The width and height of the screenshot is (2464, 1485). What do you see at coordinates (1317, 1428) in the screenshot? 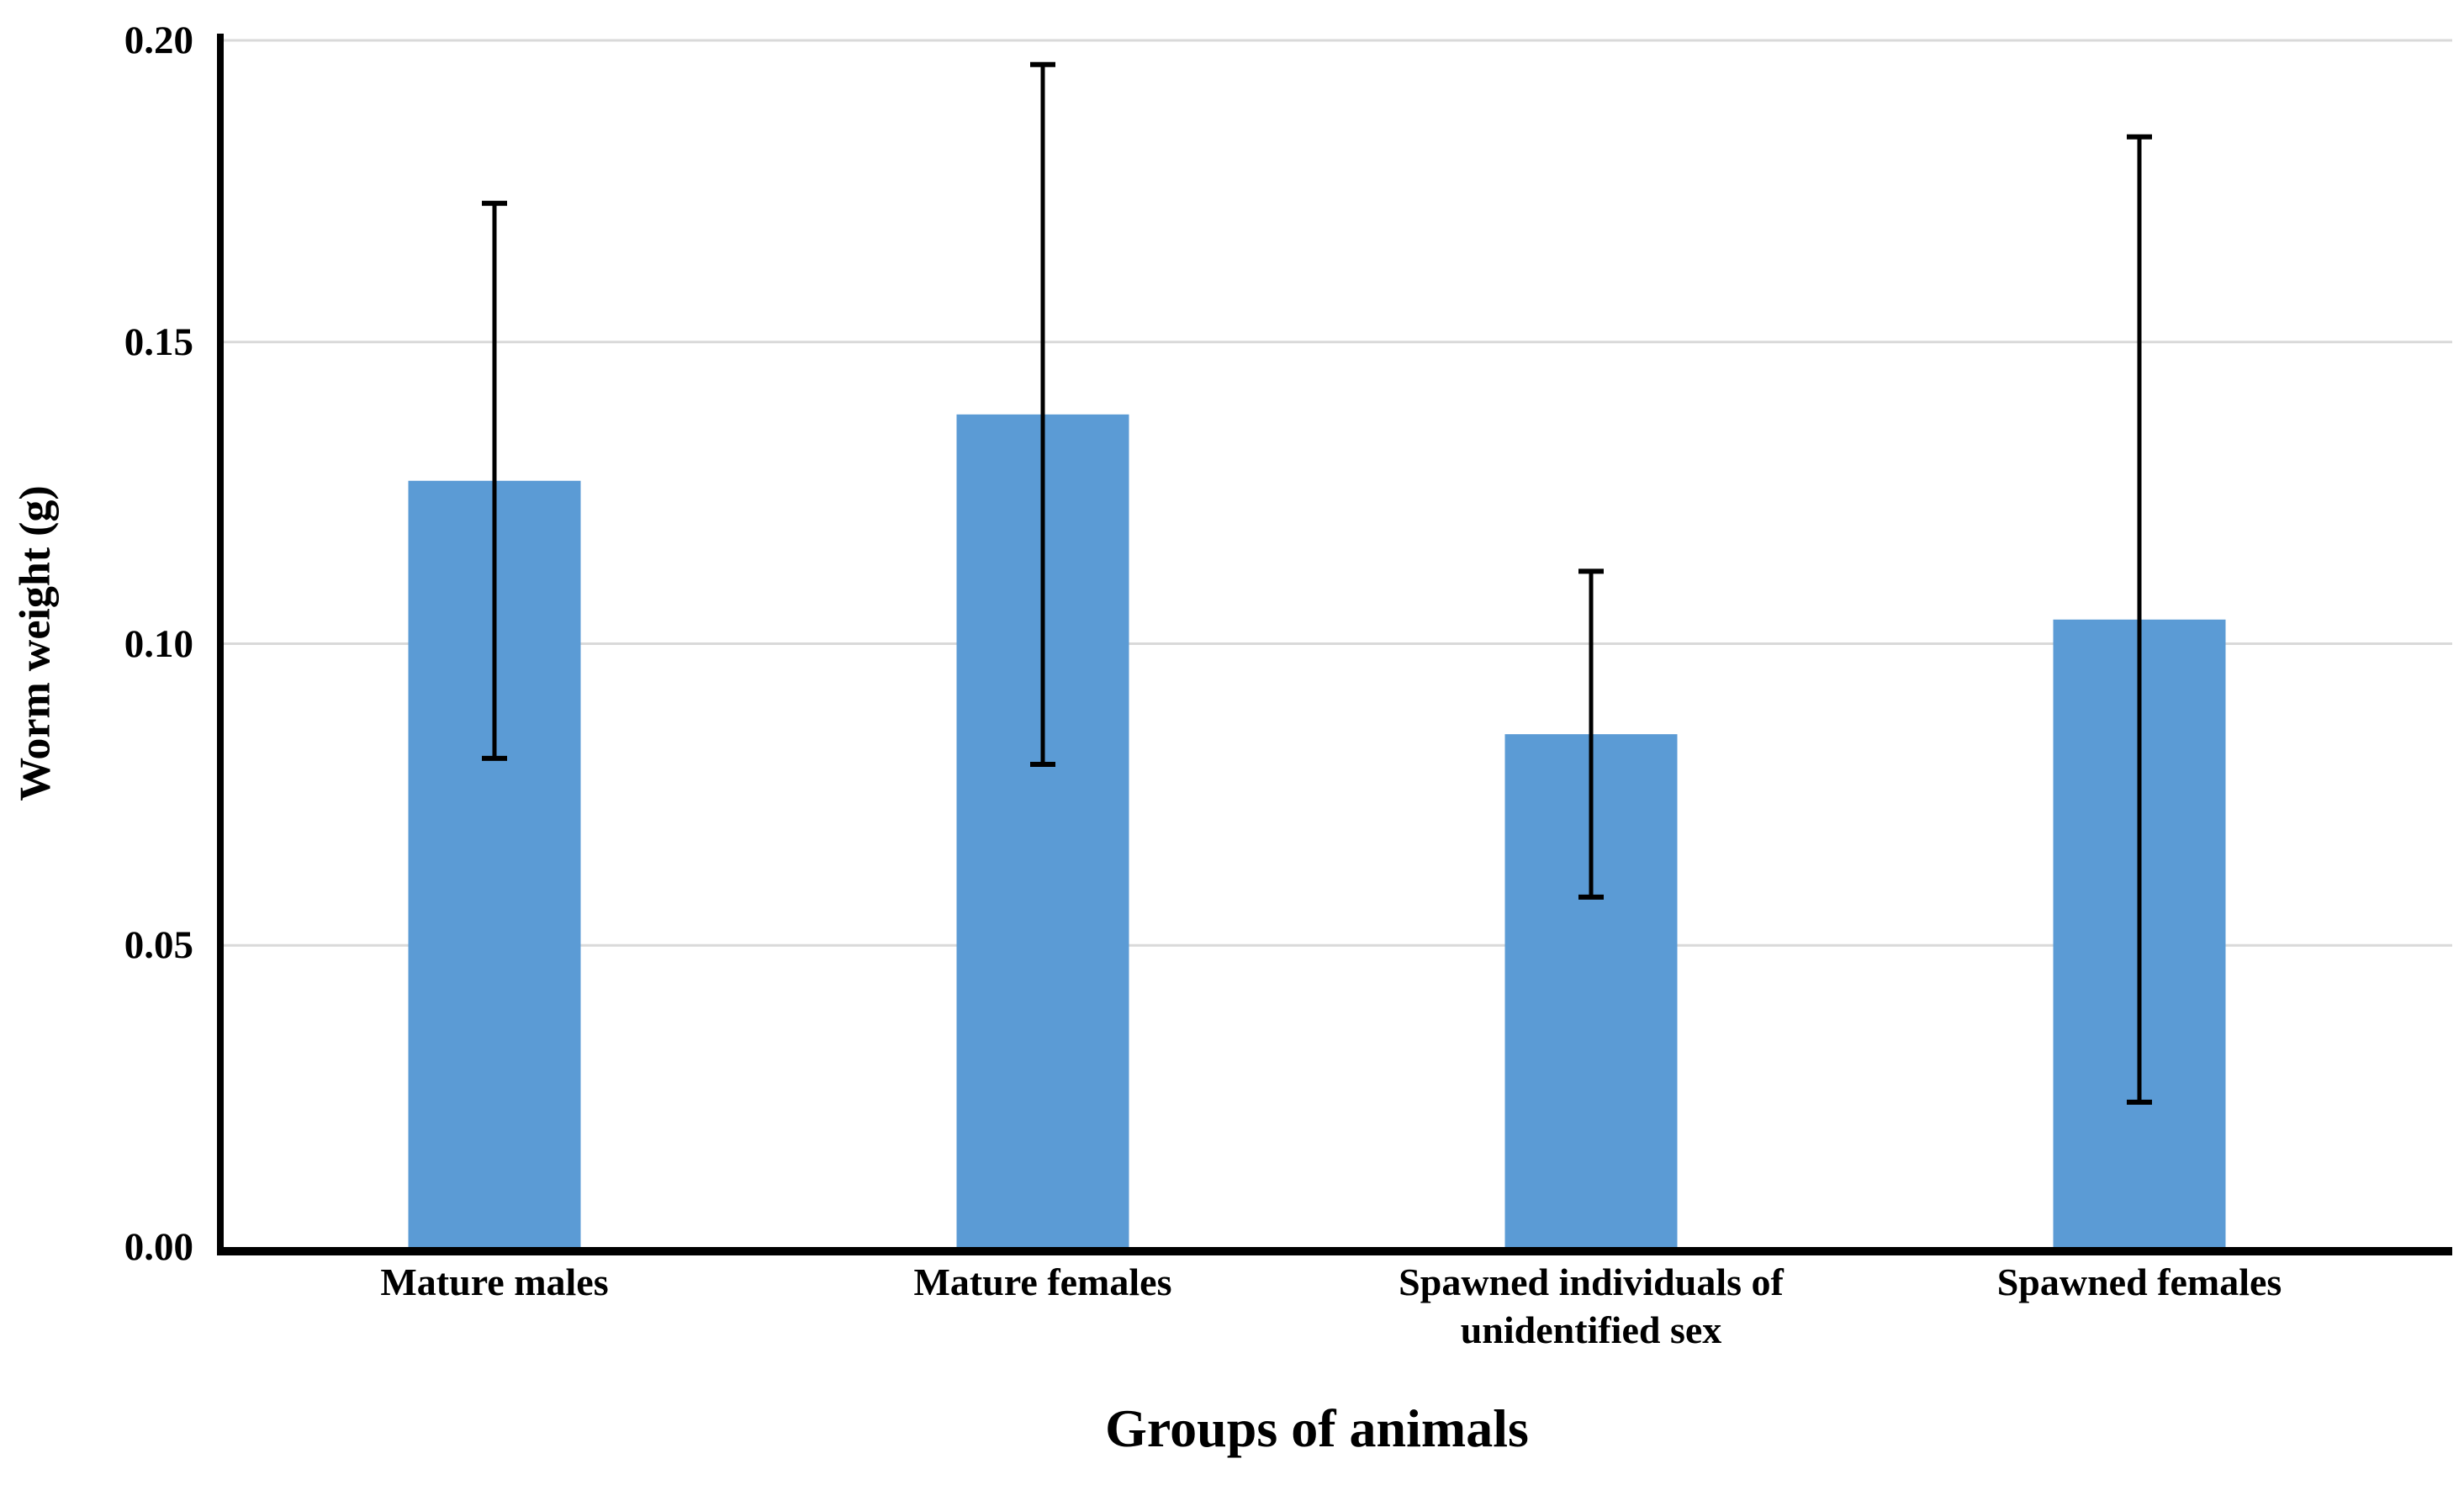
I see `x-axis-title: Groups of animals` at bounding box center [1317, 1428].